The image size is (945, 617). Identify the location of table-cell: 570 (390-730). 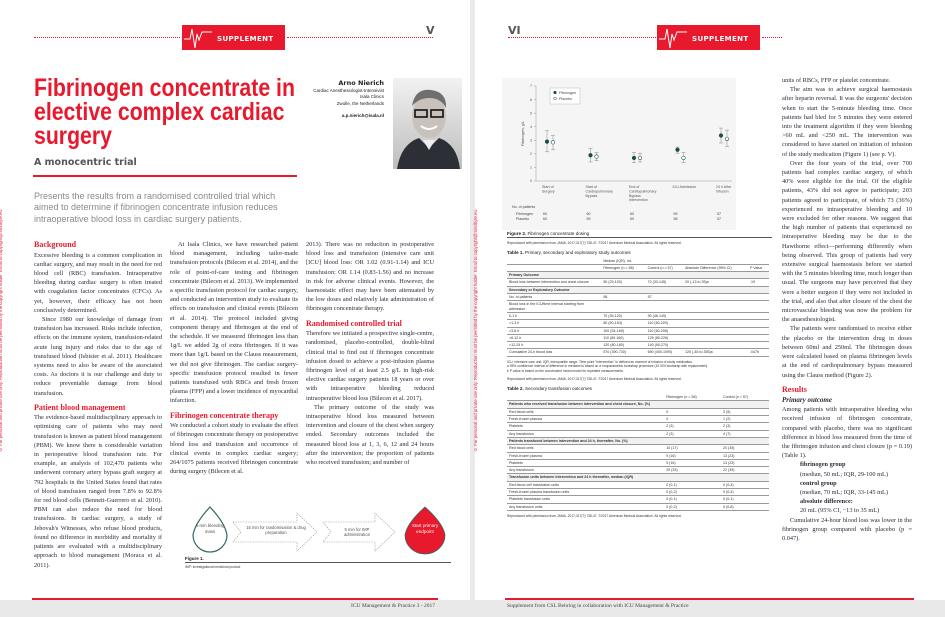
(623, 352).